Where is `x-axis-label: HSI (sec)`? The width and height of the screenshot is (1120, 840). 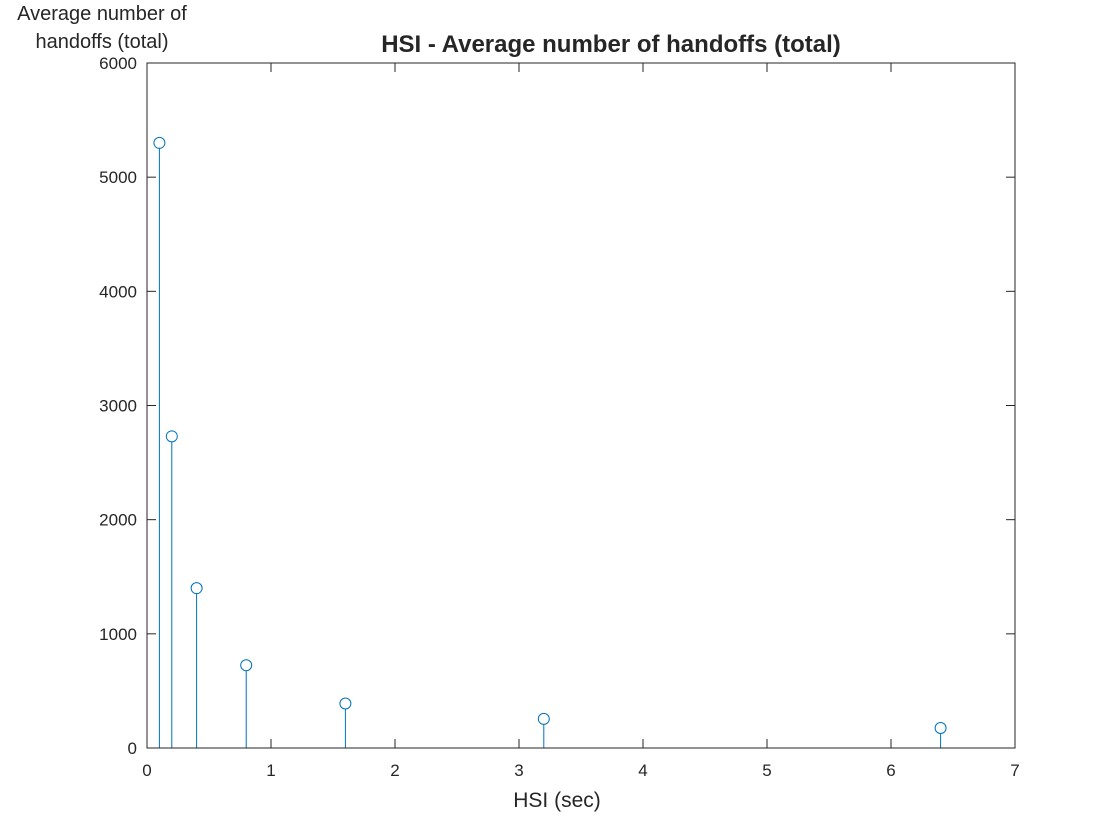
x-axis-label: HSI (sec) is located at coordinates (557, 800).